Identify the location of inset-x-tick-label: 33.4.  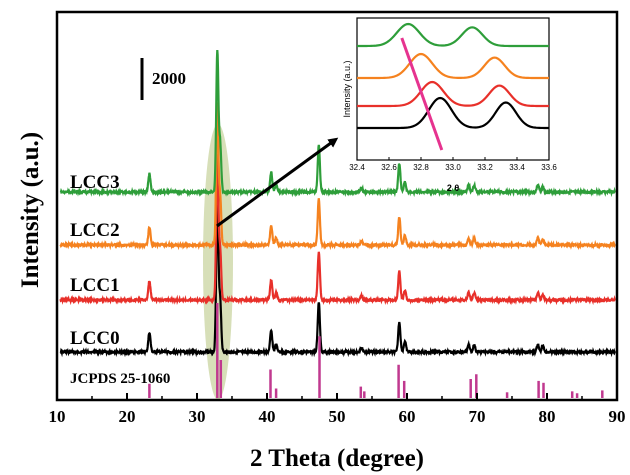
(517, 167).